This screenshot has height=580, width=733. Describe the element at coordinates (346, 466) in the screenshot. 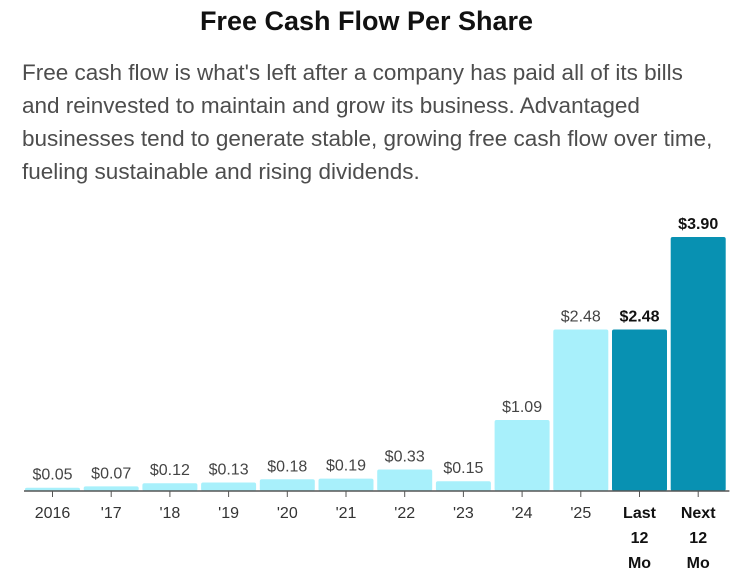

I see `bar-value-label: $0.19` at that location.